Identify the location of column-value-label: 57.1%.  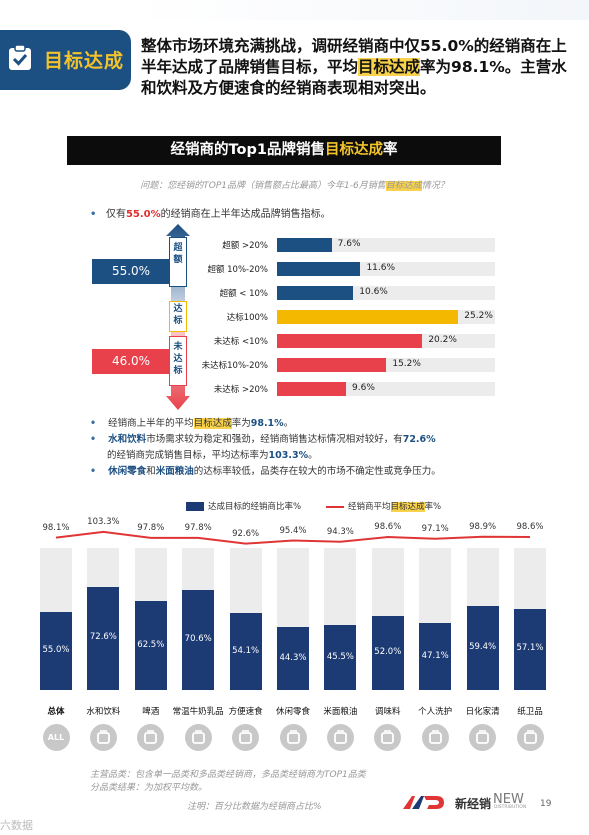
(530, 648).